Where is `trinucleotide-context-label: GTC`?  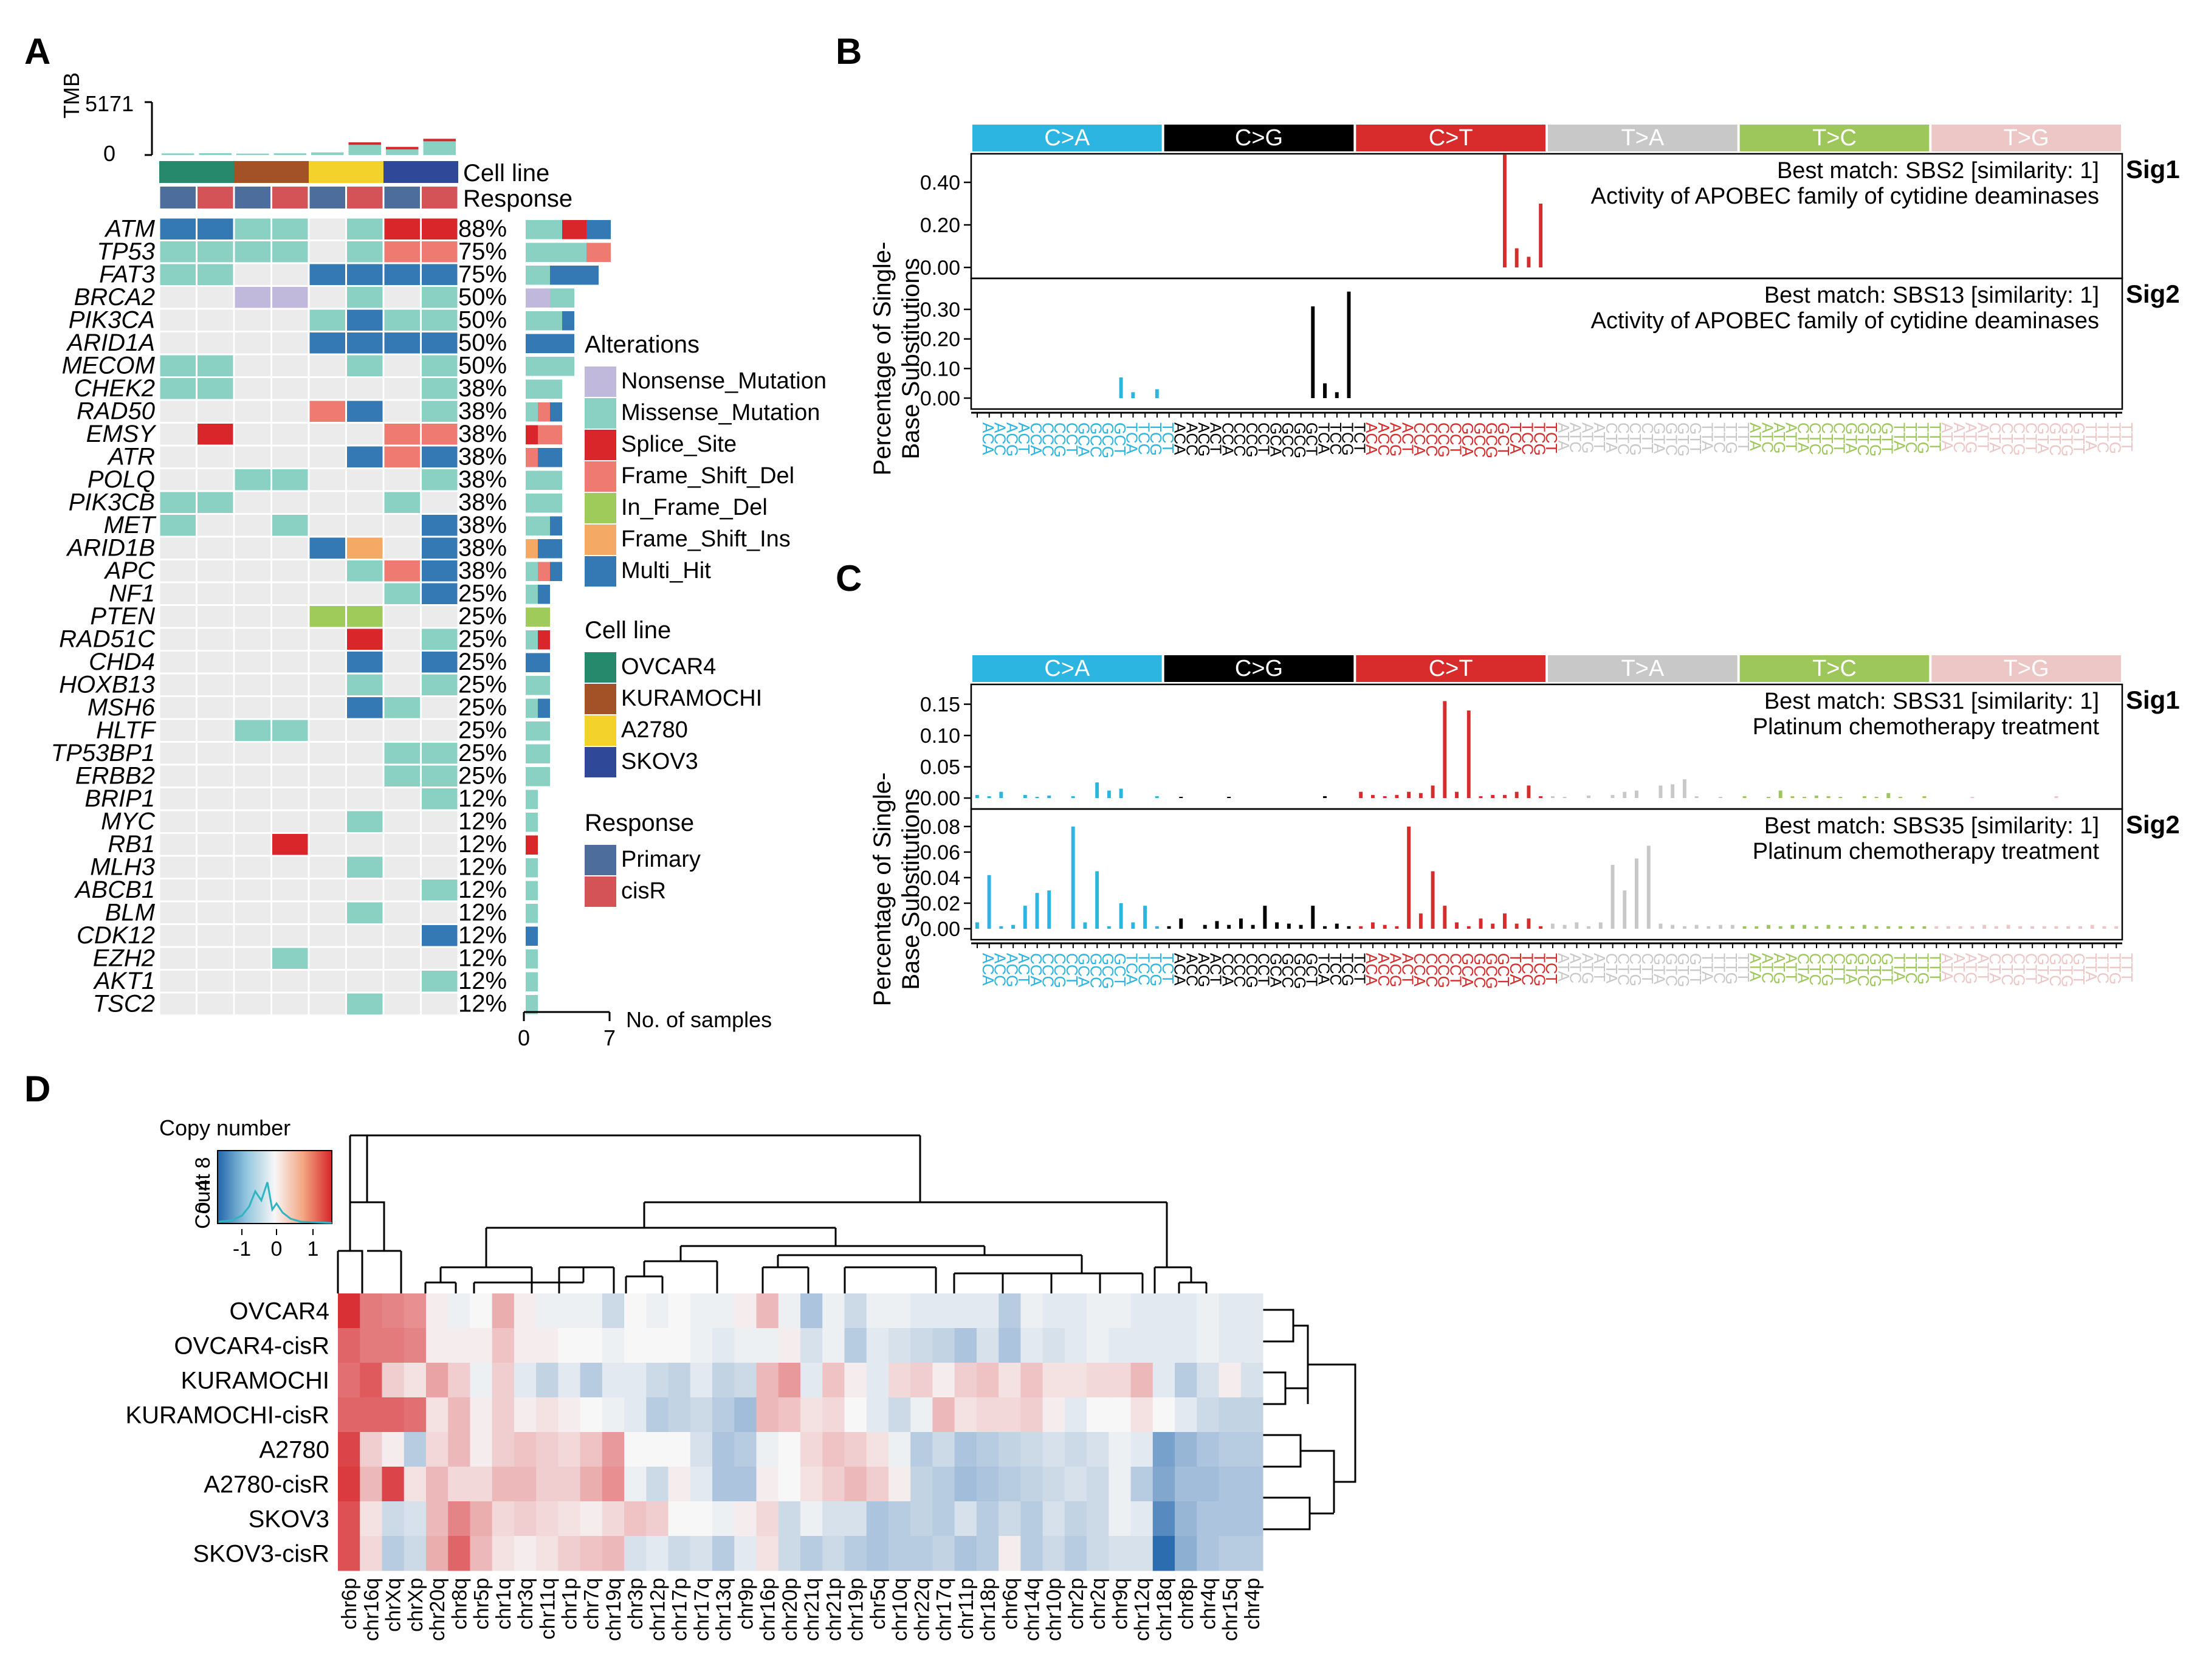 trinucleotide-context-label: GTC is located at coordinates (1671, 969).